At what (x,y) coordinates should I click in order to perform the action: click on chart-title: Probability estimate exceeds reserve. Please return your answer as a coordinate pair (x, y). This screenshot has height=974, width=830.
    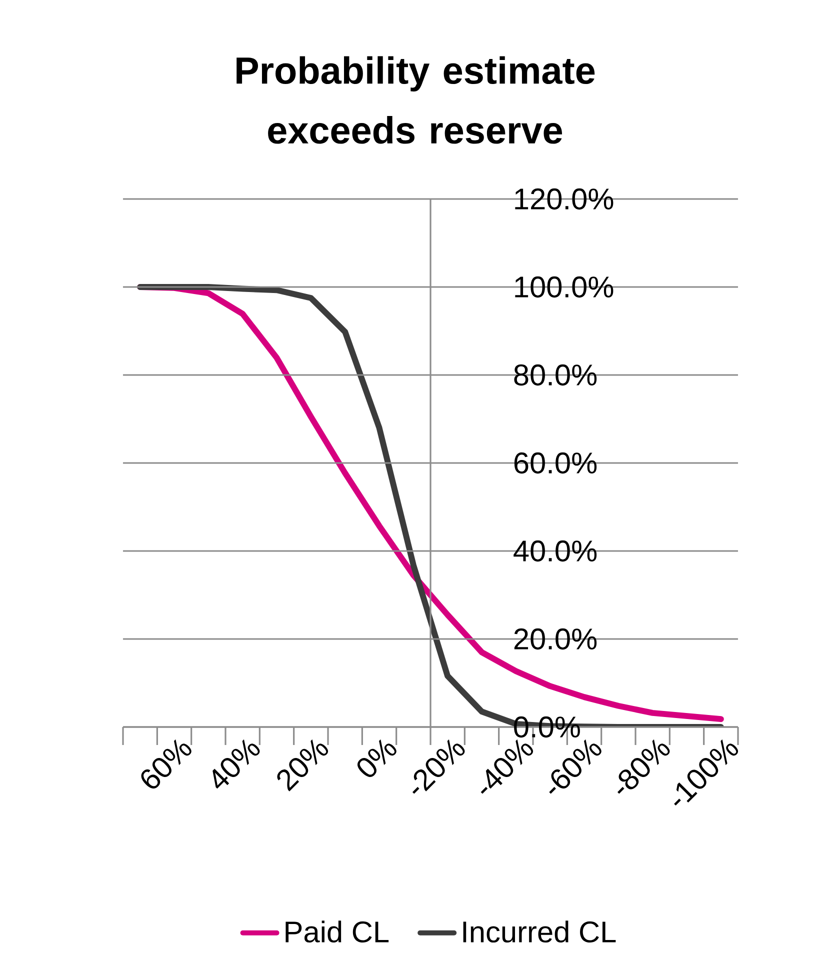
    Looking at the image, I should click on (415, 100).